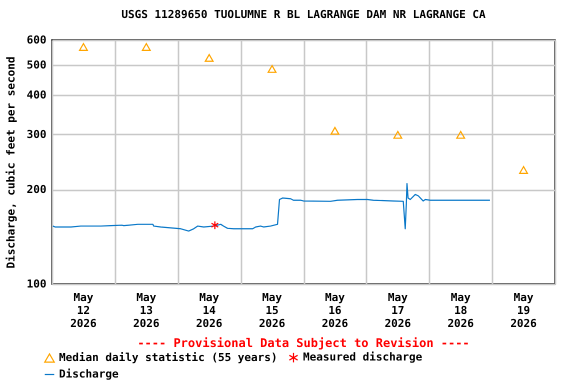 This screenshot has height=384, width=576. Describe the element at coordinates (36, 65) in the screenshot. I see `y-tick-label: 500` at that location.